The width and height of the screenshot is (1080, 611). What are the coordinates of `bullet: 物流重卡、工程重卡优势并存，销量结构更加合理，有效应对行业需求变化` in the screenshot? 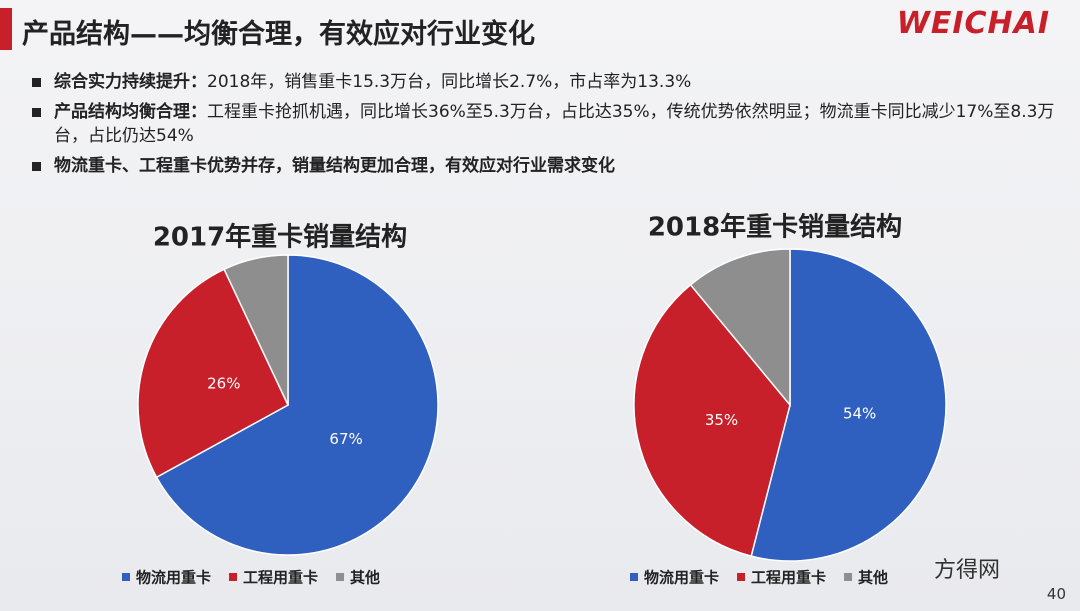 It's located at (545, 166).